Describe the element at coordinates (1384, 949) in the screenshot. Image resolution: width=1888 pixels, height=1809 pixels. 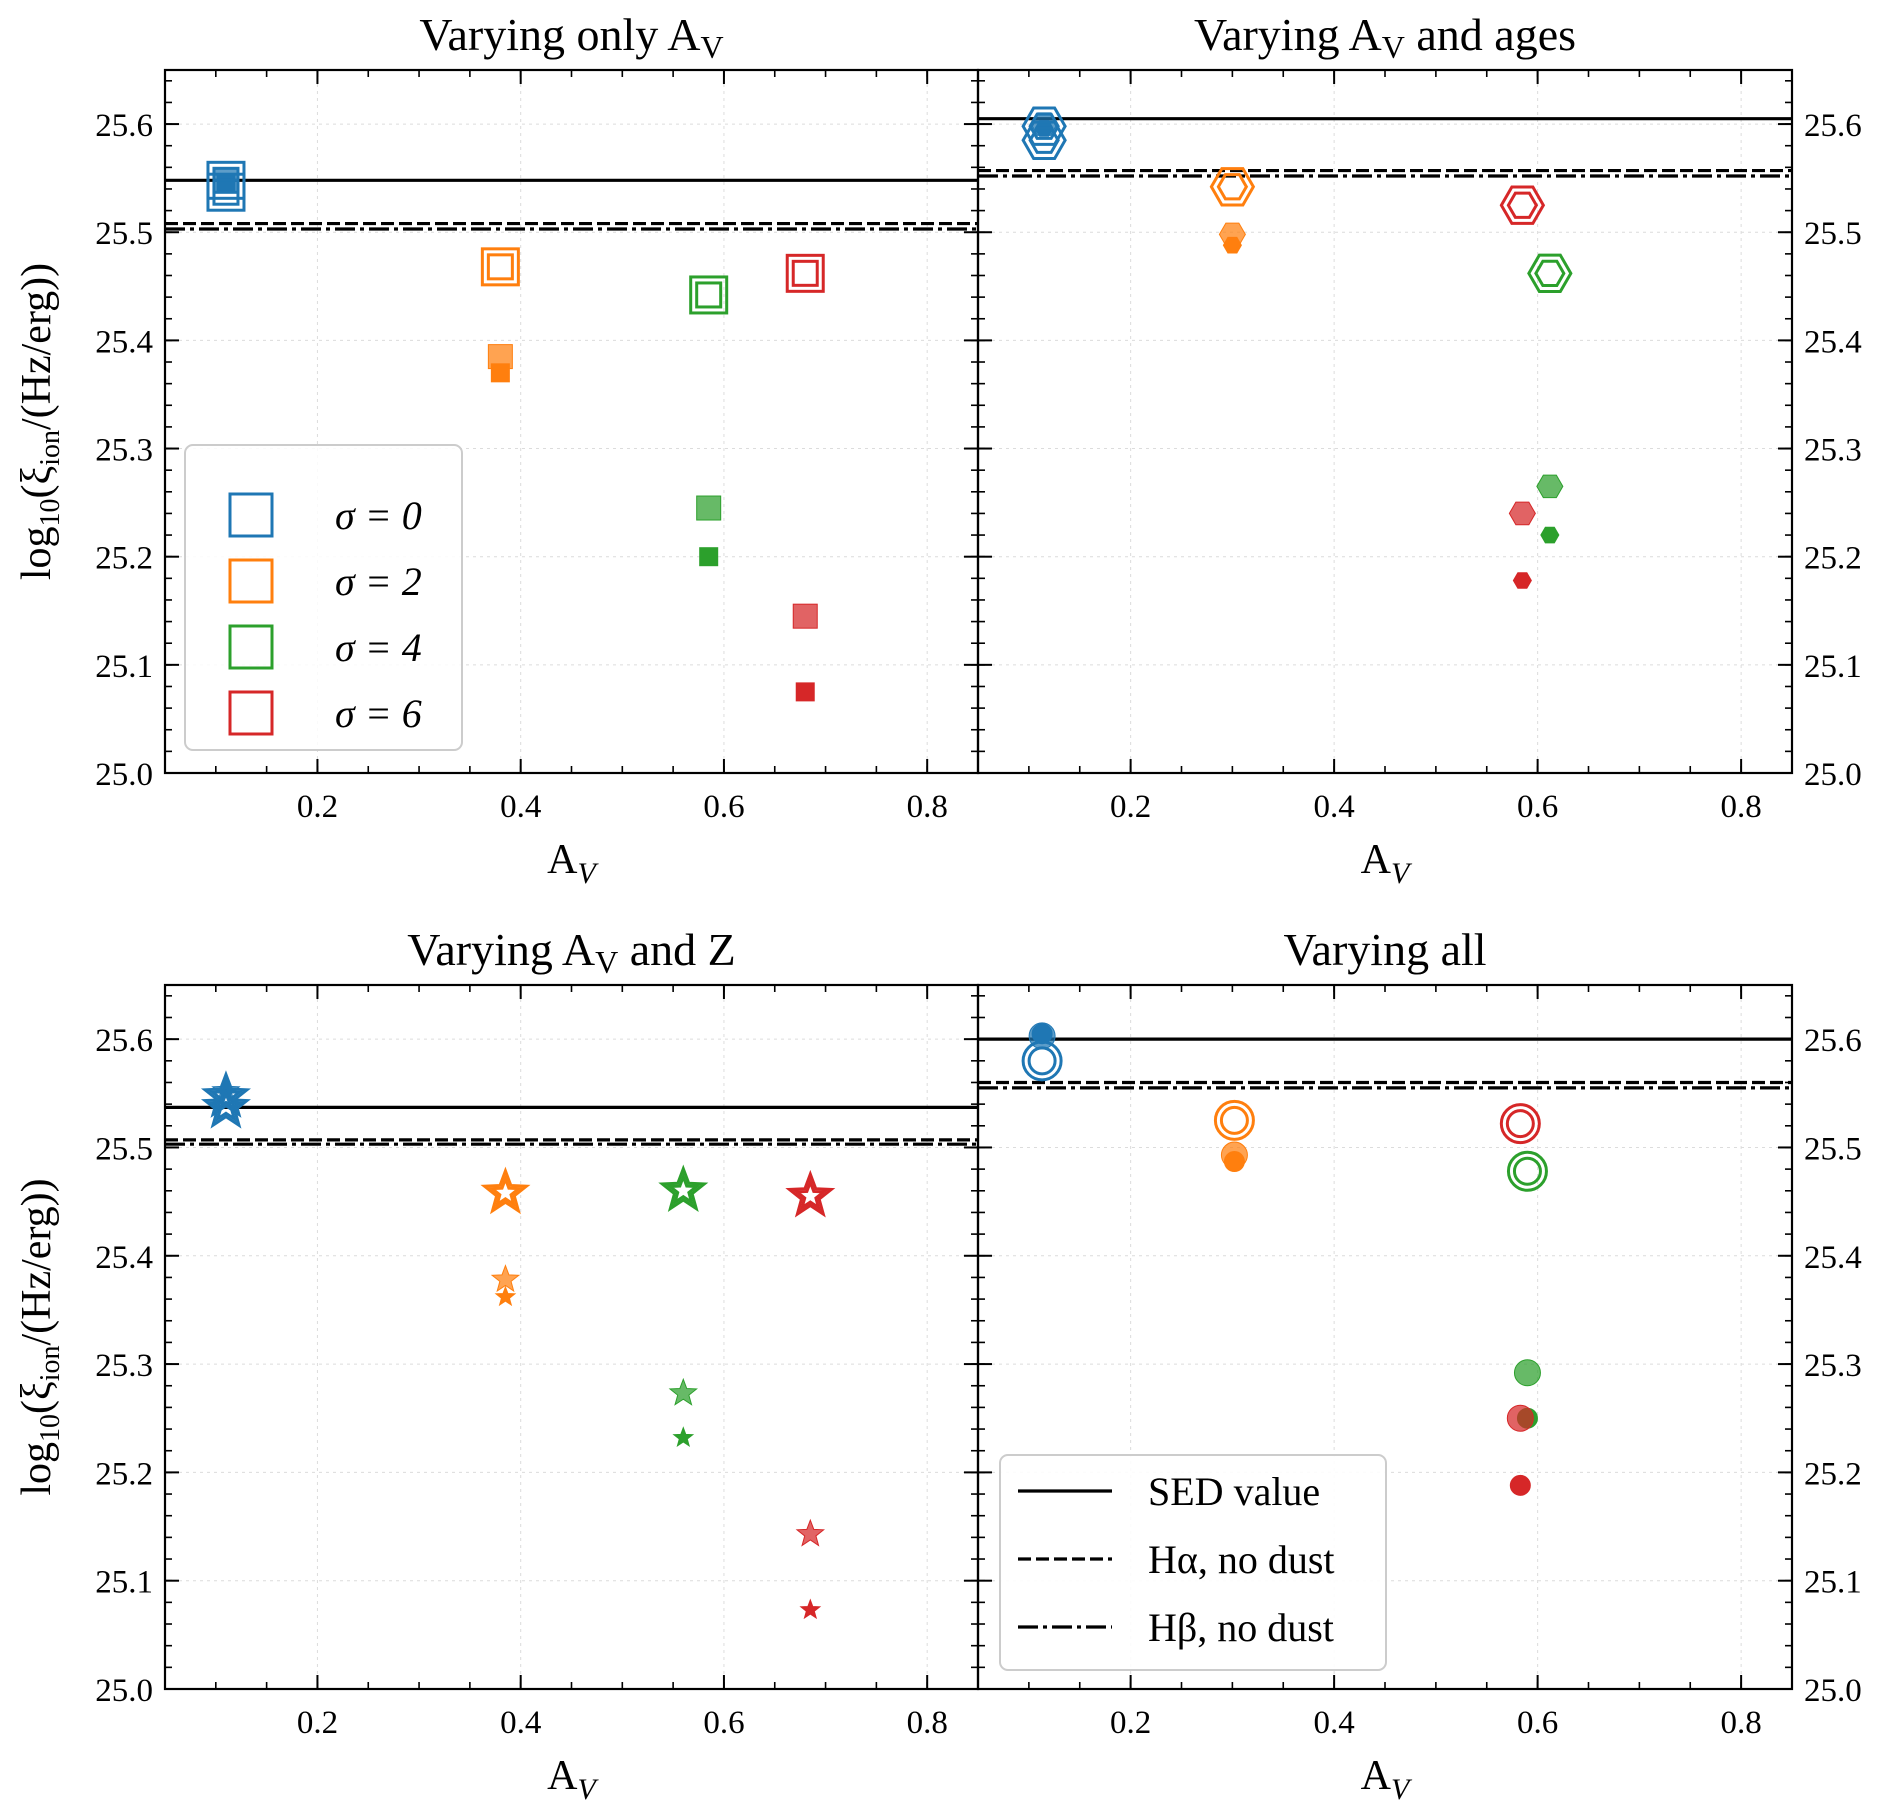
I see `panel-title-main: Varying all` at that location.